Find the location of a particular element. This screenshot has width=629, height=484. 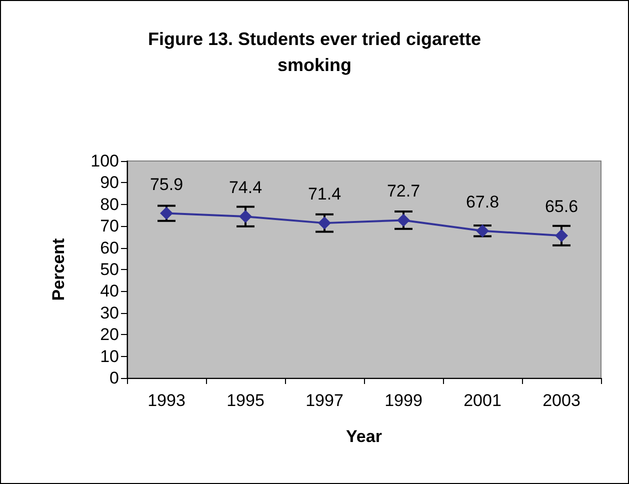

x-tick-label: 1995 is located at coordinates (245, 400).